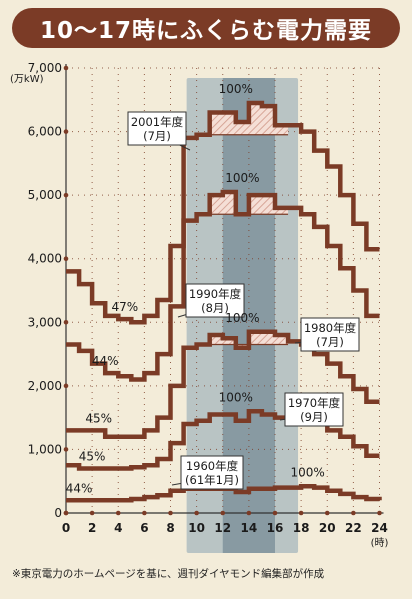 The height and width of the screenshot is (599, 412). Describe the element at coordinates (45, 386) in the screenshot. I see `y-tick-label: 2,000` at that location.